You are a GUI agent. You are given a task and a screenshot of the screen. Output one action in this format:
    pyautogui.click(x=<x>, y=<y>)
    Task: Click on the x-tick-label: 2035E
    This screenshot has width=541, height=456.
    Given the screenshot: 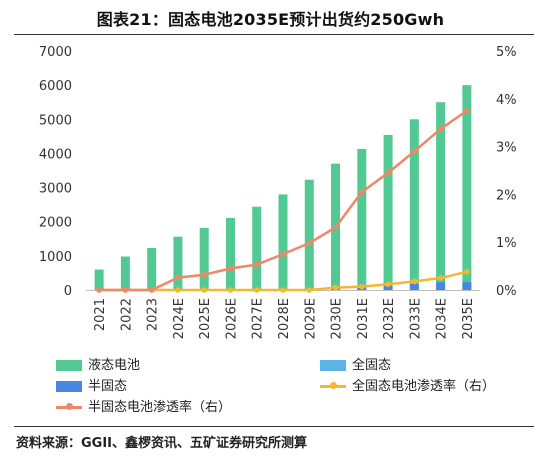 What is the action you would take?
    pyautogui.click(x=468, y=318)
    